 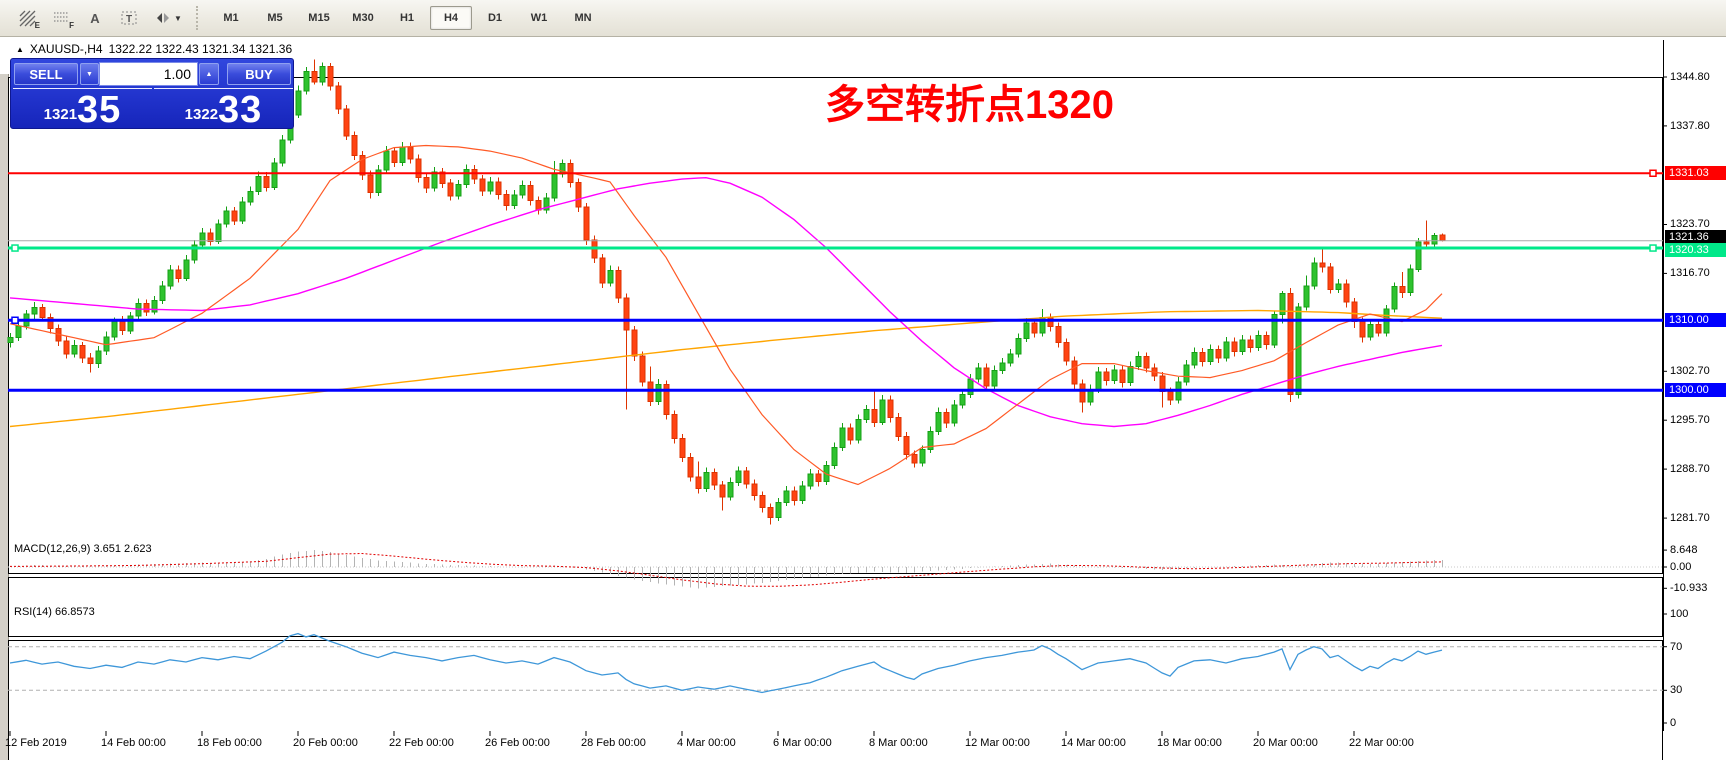 I want to click on macd-pane, so click(x=835, y=607).